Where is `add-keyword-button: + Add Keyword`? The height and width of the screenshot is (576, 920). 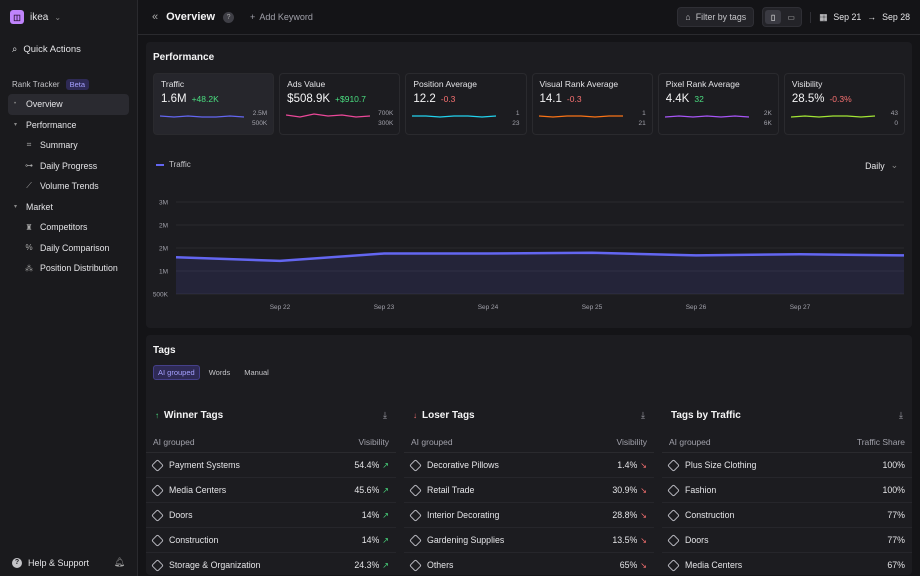
add-keyword-button: + Add Keyword is located at coordinates (281, 17).